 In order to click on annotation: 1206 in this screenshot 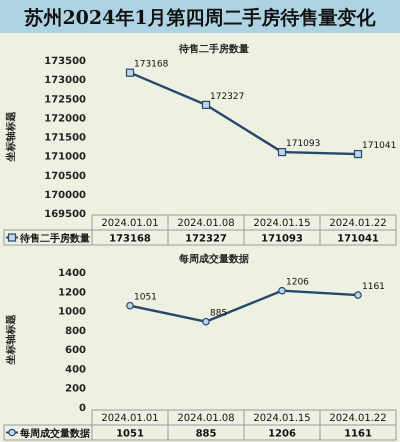, I will do `click(298, 283)`.